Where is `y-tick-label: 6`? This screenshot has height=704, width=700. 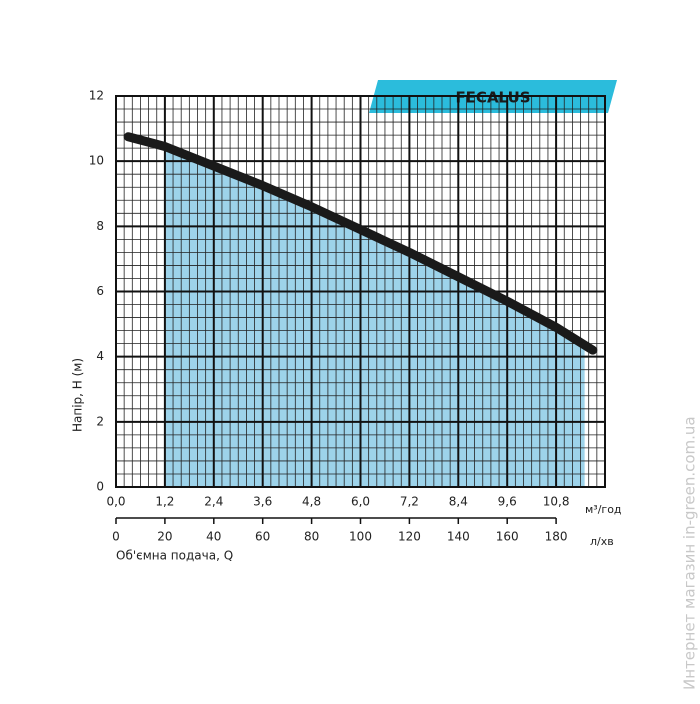
y-tick-label: 6 is located at coordinates (100, 291).